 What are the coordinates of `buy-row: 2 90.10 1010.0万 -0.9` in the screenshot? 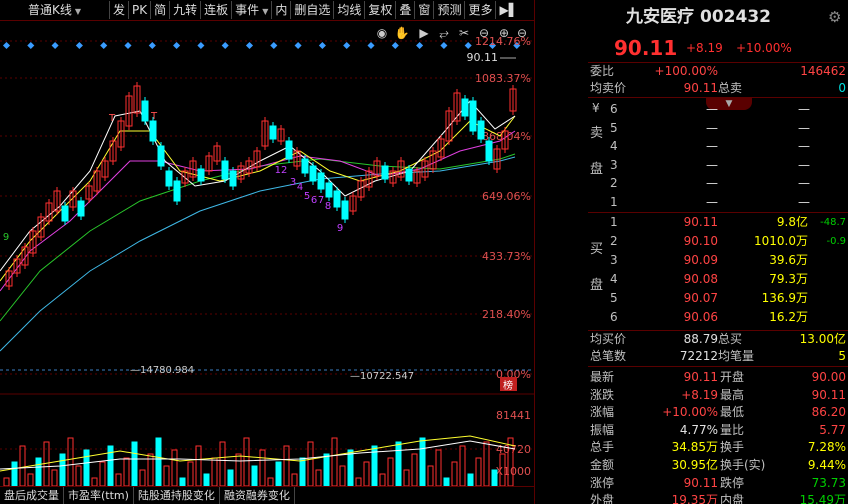 It's located at (718, 241).